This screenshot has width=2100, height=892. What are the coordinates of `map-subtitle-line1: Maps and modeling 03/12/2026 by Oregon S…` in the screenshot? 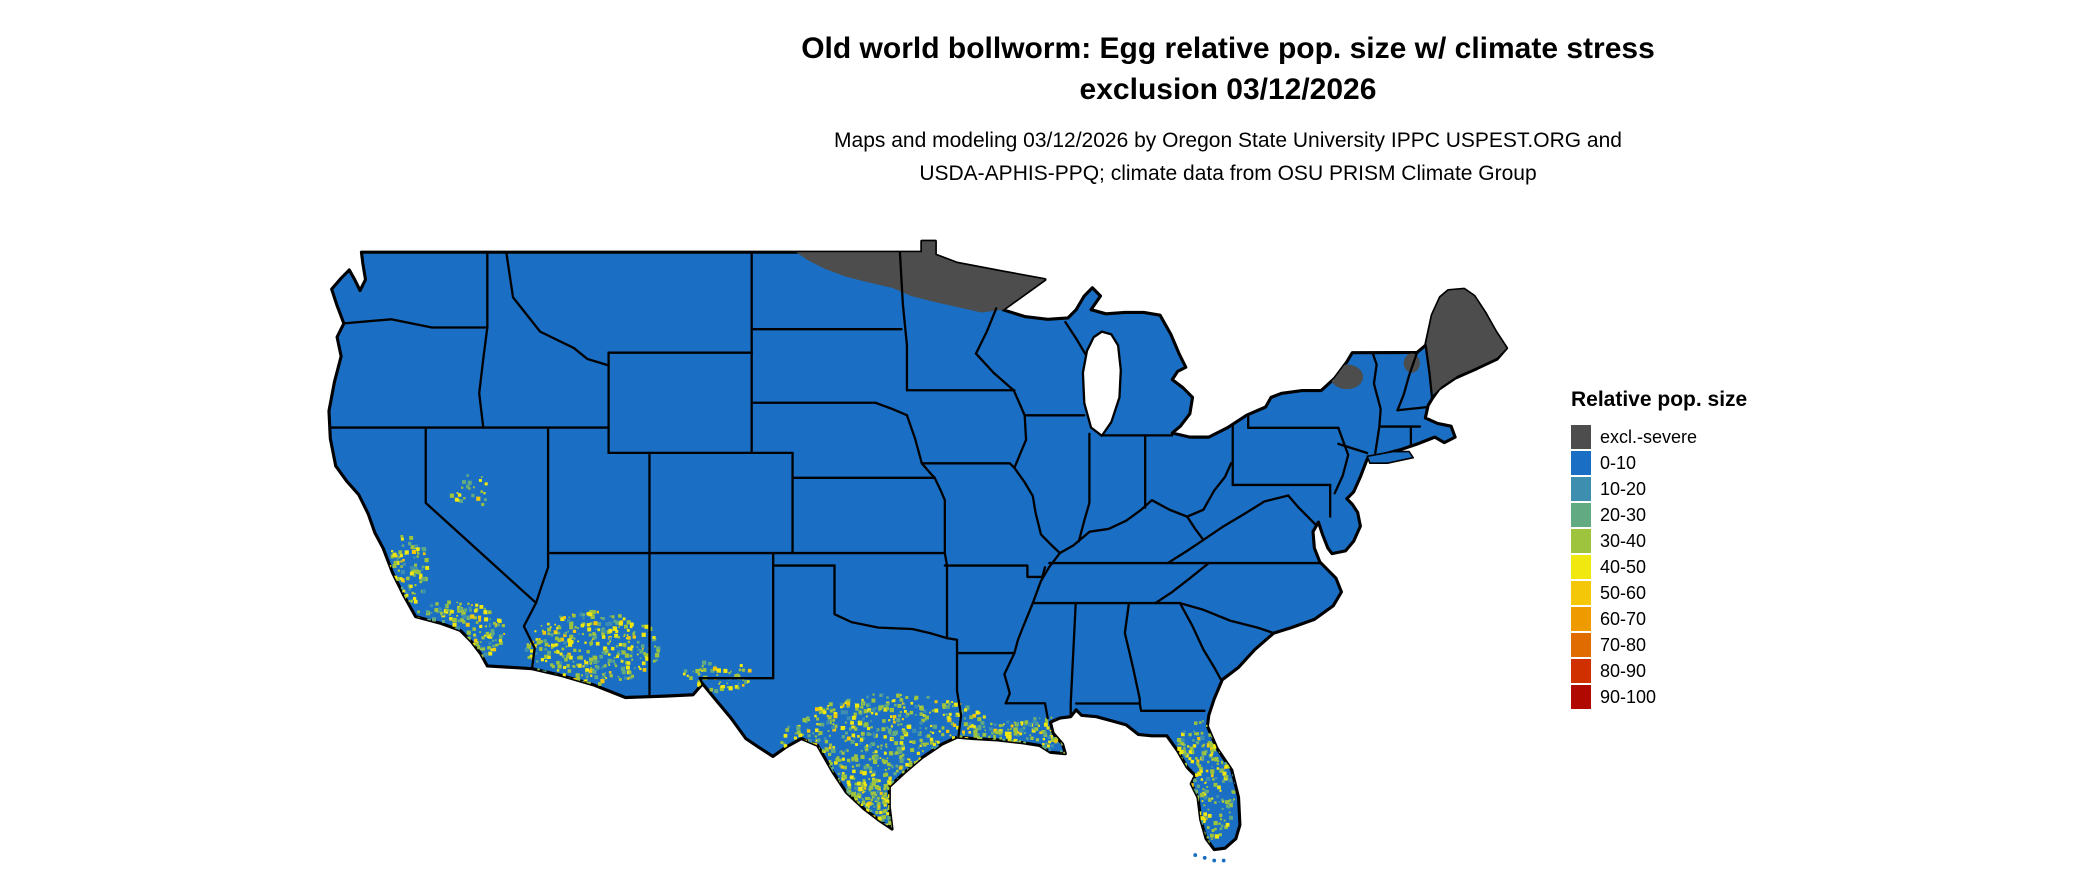 It's located at (1228, 140).